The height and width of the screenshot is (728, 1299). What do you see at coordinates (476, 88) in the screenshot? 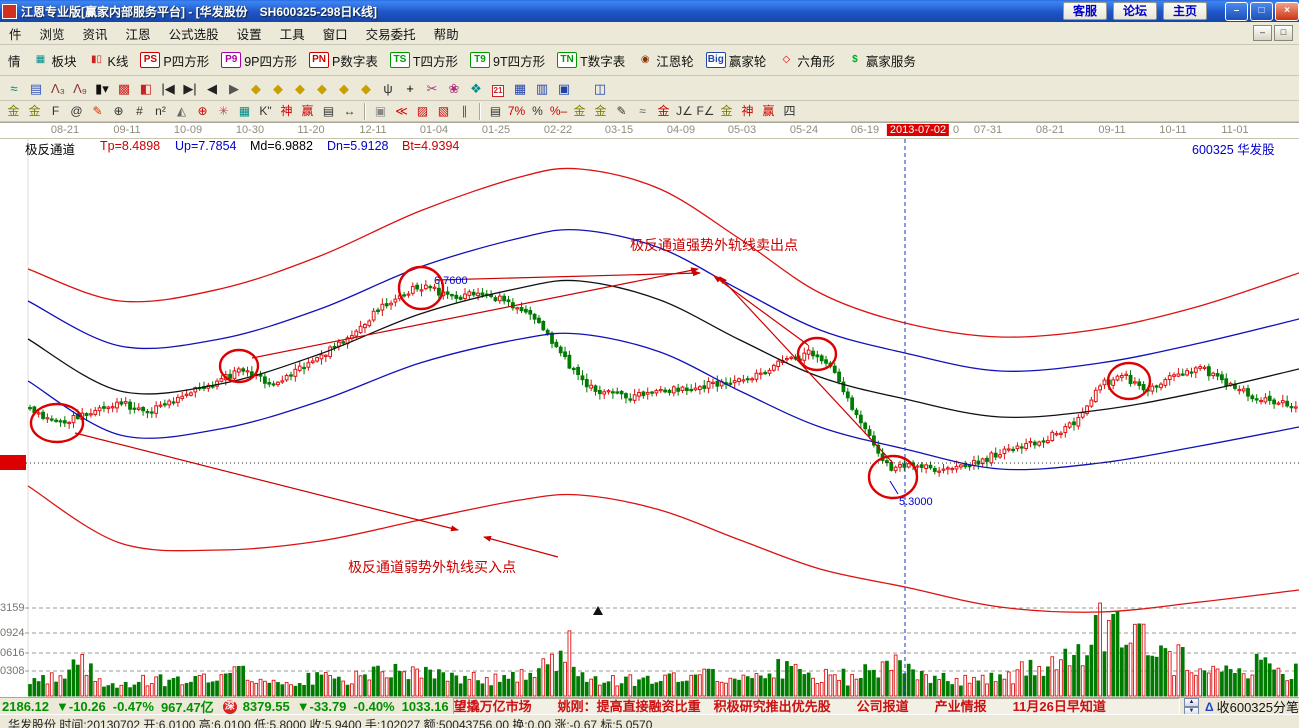
I see `pattern2-tool-icon: ❖` at bounding box center [476, 88].